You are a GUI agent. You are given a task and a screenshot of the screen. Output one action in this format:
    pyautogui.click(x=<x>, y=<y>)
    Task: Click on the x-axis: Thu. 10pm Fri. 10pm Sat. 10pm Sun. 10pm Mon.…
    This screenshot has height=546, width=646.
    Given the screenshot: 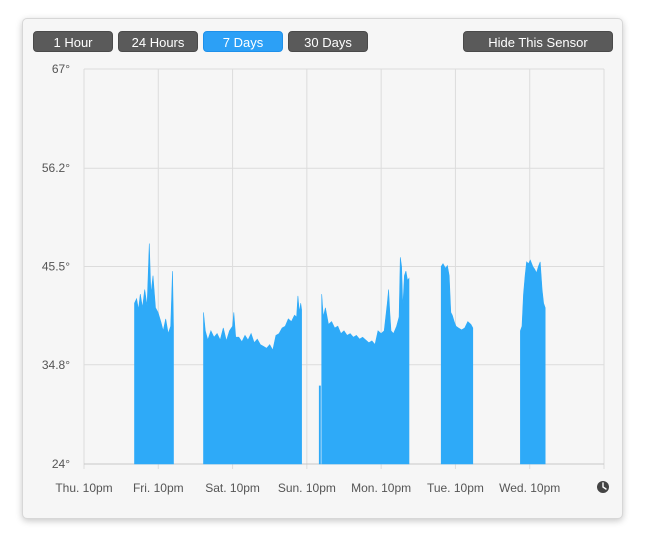 What is the action you would take?
    pyautogui.click(x=307, y=488)
    